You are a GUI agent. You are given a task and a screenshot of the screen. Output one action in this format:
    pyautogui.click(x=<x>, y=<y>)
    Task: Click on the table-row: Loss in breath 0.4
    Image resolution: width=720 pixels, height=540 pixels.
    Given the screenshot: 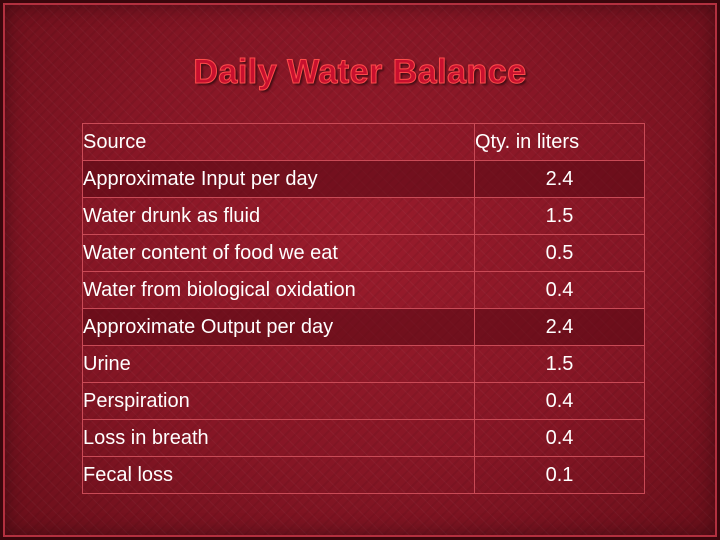 What is the action you would take?
    pyautogui.click(x=363, y=438)
    